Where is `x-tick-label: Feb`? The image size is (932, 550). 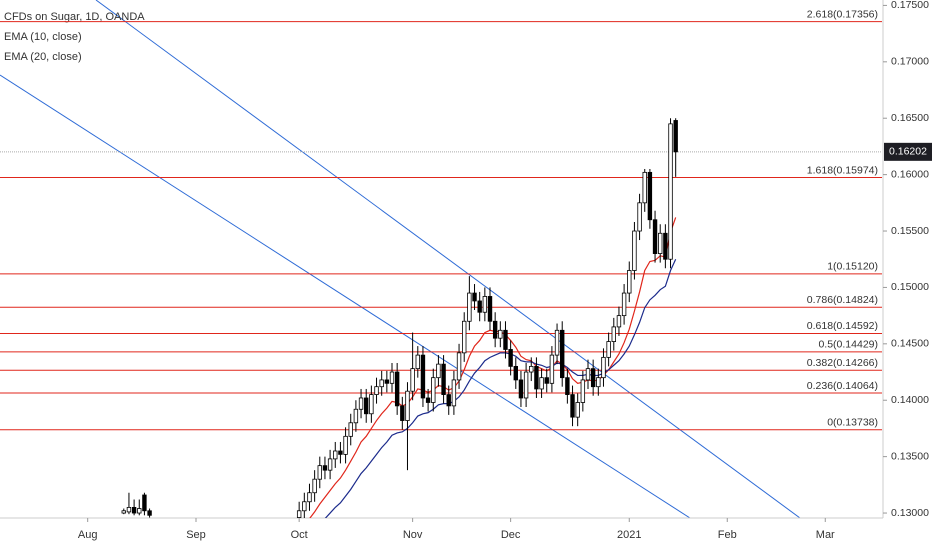 x-tick-label: Feb is located at coordinates (727, 535).